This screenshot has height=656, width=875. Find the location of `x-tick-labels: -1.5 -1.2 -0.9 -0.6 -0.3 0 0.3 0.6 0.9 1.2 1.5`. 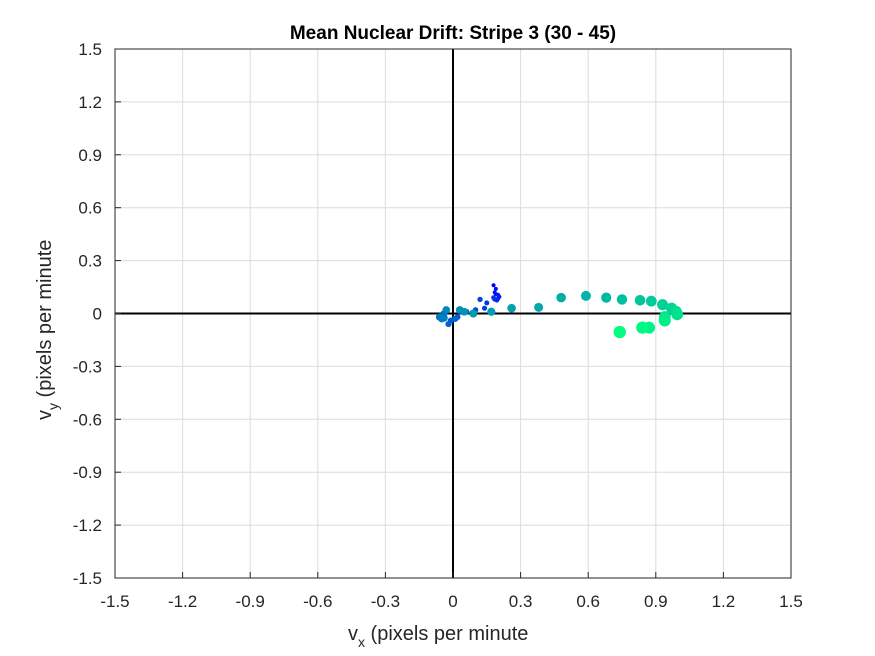

x-tick-labels: -1.5 -1.2 -0.9 -0.6 -0.3 0 0.3 0.6 0.9 1.2 1.5 is located at coordinates (451, 601).